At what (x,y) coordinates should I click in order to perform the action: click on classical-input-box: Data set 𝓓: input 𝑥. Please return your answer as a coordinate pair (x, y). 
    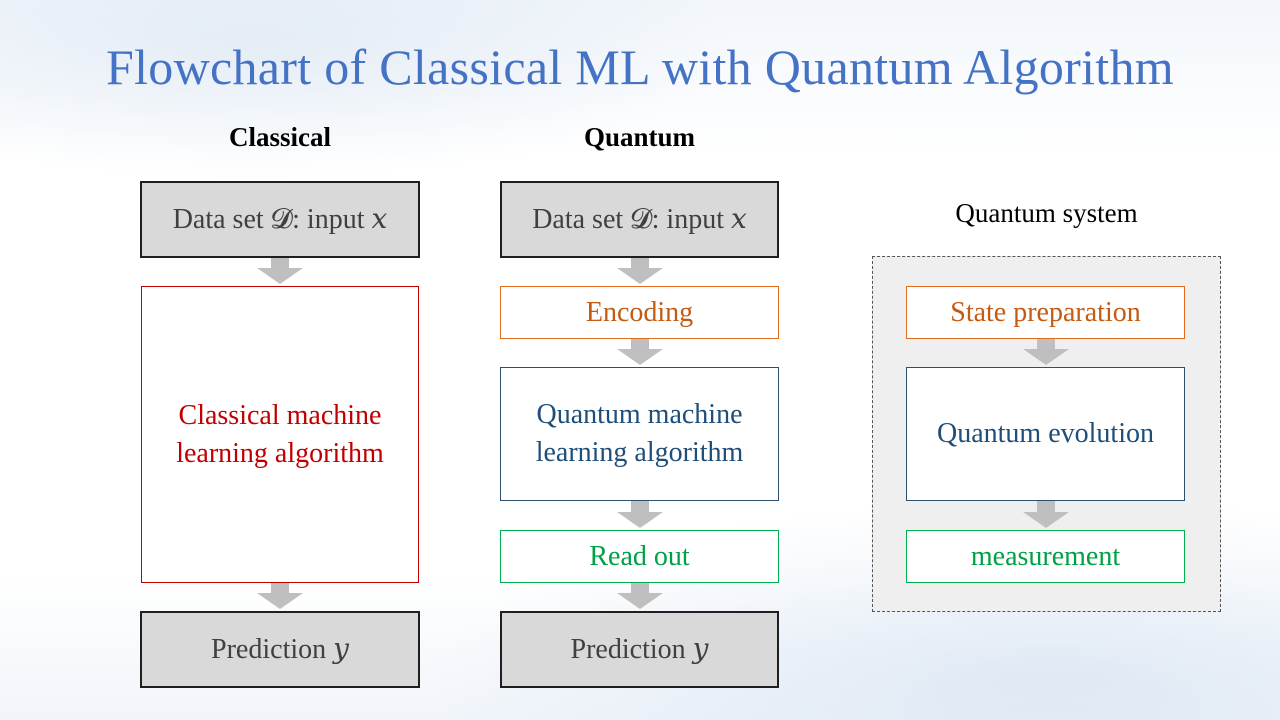
    Looking at the image, I should click on (280, 219).